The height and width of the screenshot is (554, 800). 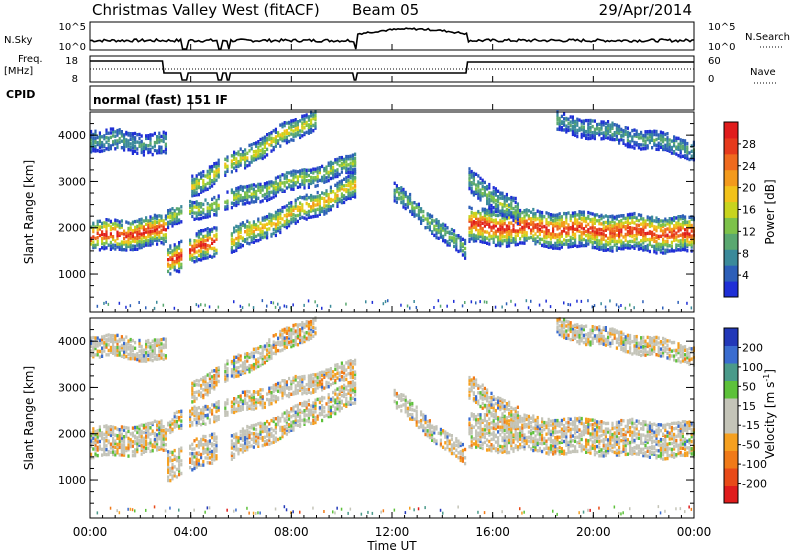 I want to click on date-label: 29/Apr/2014, so click(x=645, y=10).